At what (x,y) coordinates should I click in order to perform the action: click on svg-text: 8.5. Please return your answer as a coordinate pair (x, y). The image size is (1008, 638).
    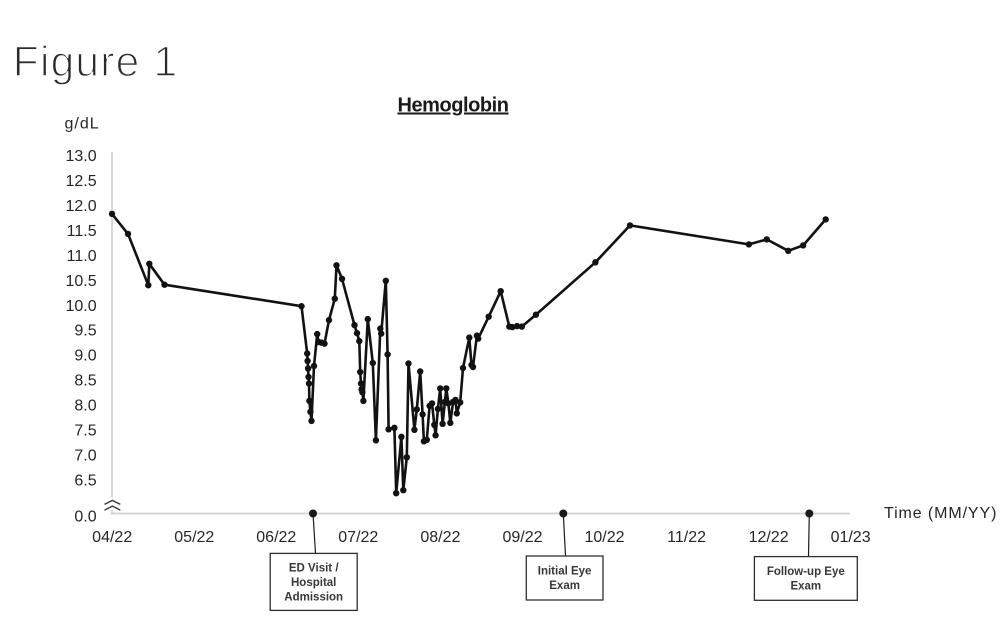
    Looking at the image, I should click on (85, 381).